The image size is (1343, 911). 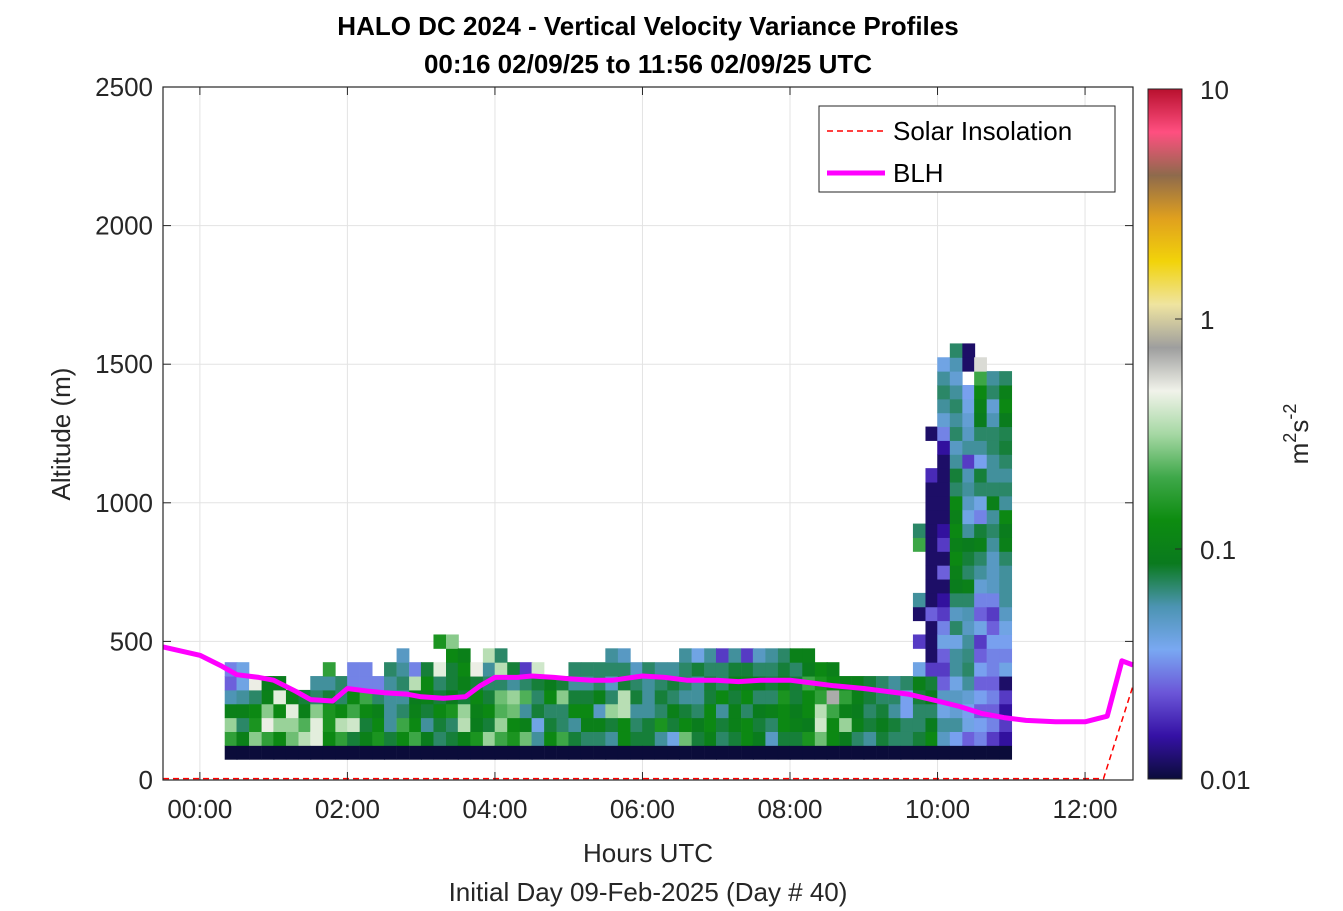 What do you see at coordinates (648, 64) in the screenshot?
I see `chart-subtitle: 00:16 02/09/25 to 11:56 02/09/25 UTC` at bounding box center [648, 64].